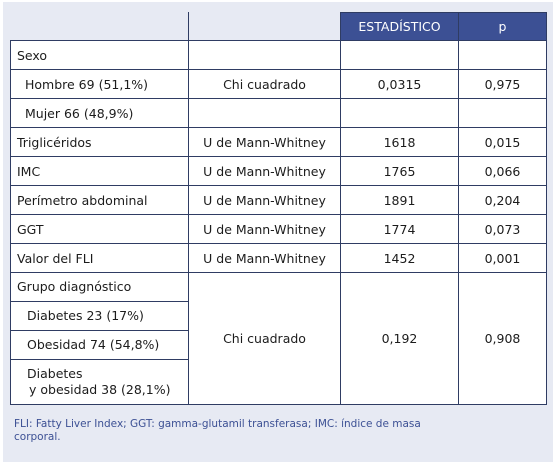  Describe the element at coordinates (264, 26) in the screenshot. I see `header-test-cell` at that location.